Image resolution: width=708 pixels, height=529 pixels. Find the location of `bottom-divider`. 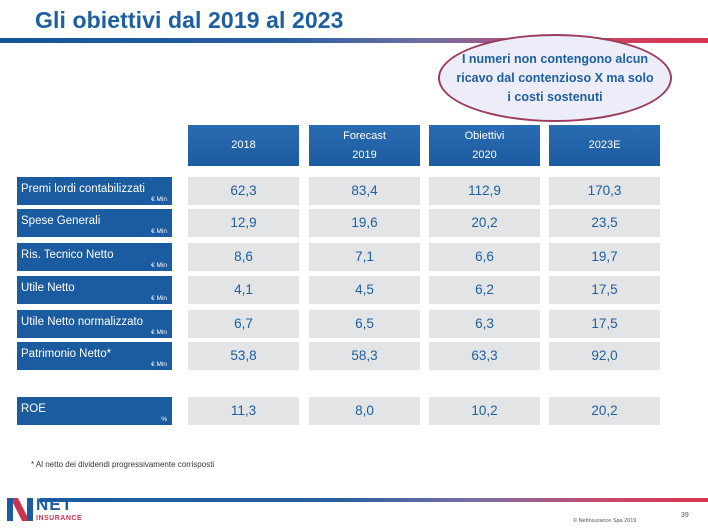

bottom-divider is located at coordinates (374, 500).